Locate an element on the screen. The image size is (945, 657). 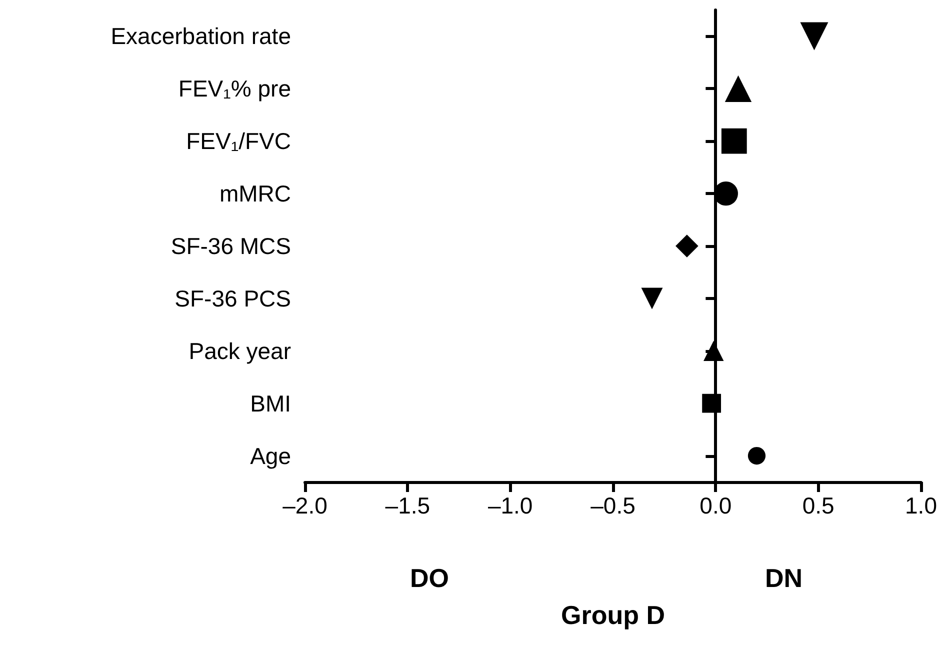
y-tick-label: SF-36 MCS is located at coordinates (230, 246).